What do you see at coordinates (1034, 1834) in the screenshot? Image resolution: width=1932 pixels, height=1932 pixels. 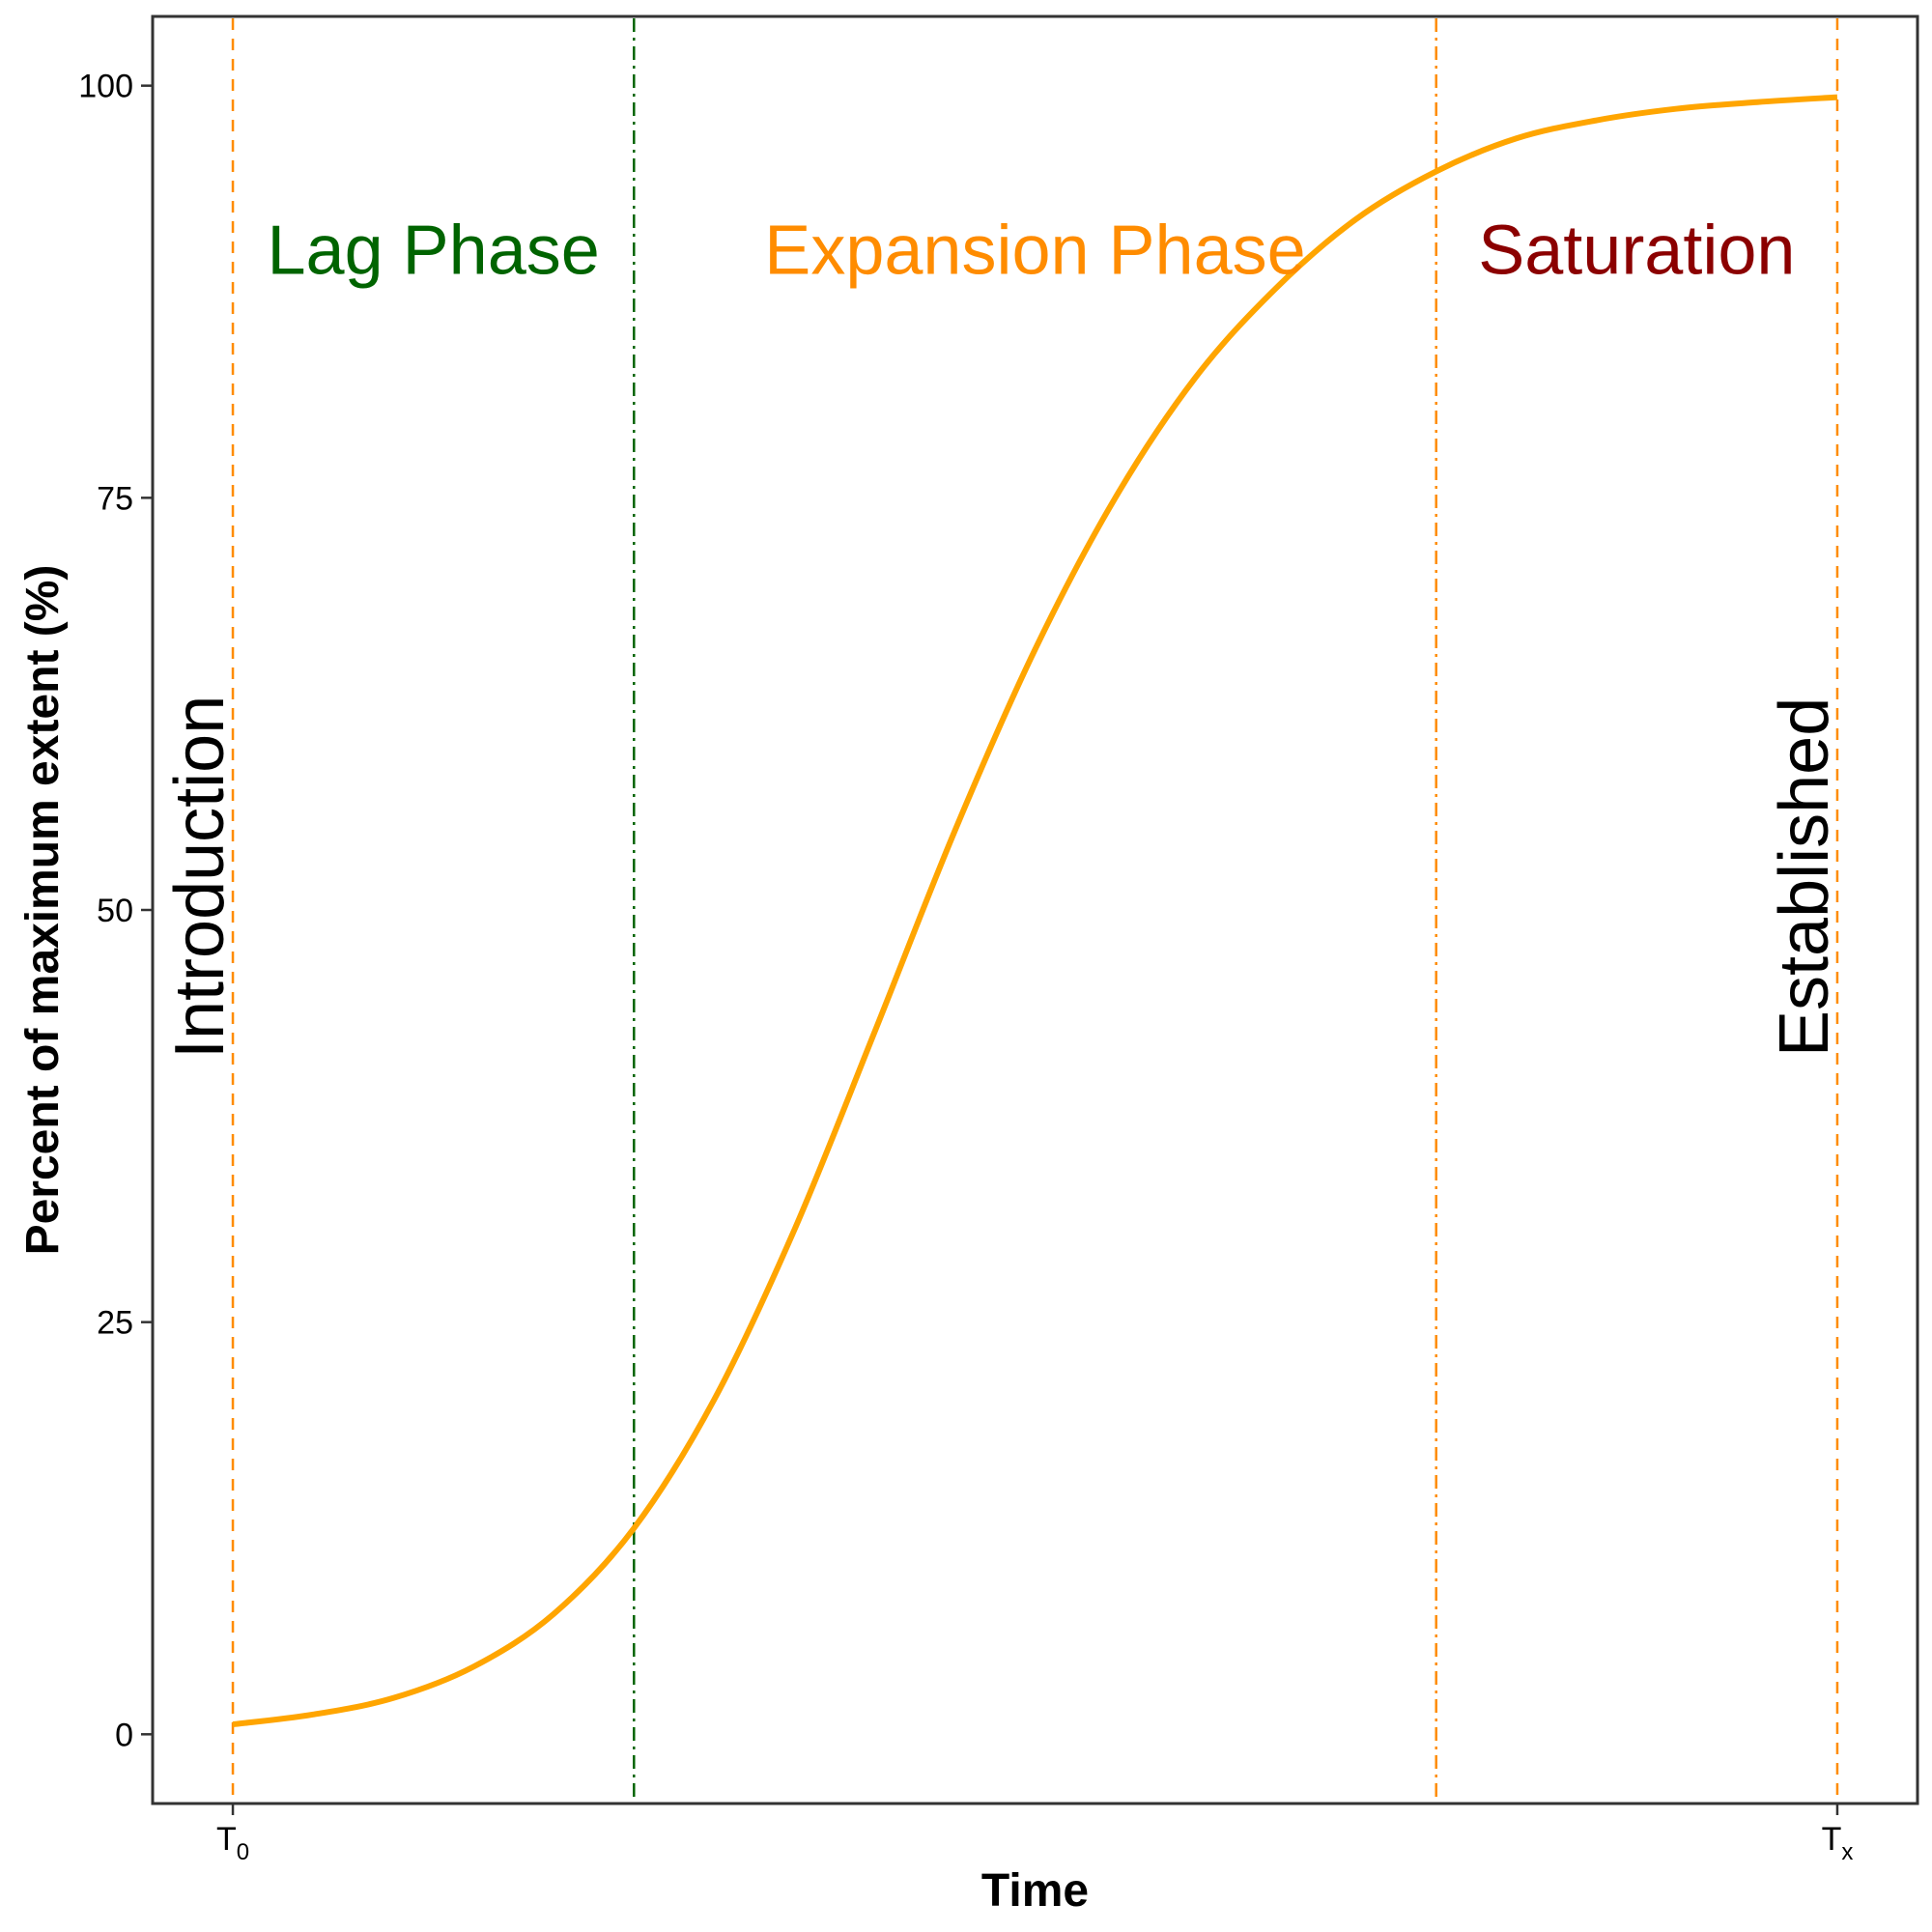 I see `x-axis: T0 Tx` at bounding box center [1034, 1834].